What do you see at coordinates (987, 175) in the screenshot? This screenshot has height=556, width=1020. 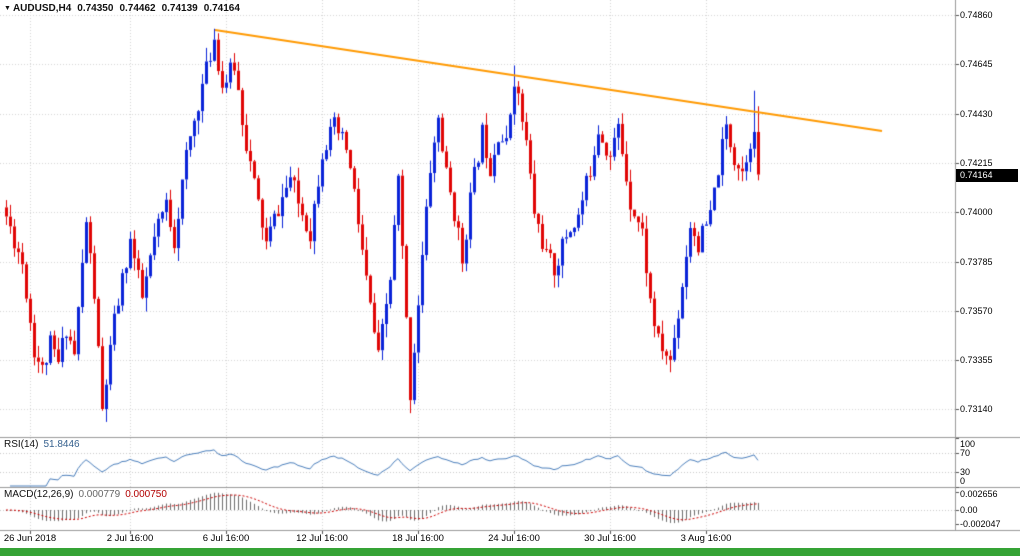 I see `current-price-badge: 0.74164` at bounding box center [987, 175].